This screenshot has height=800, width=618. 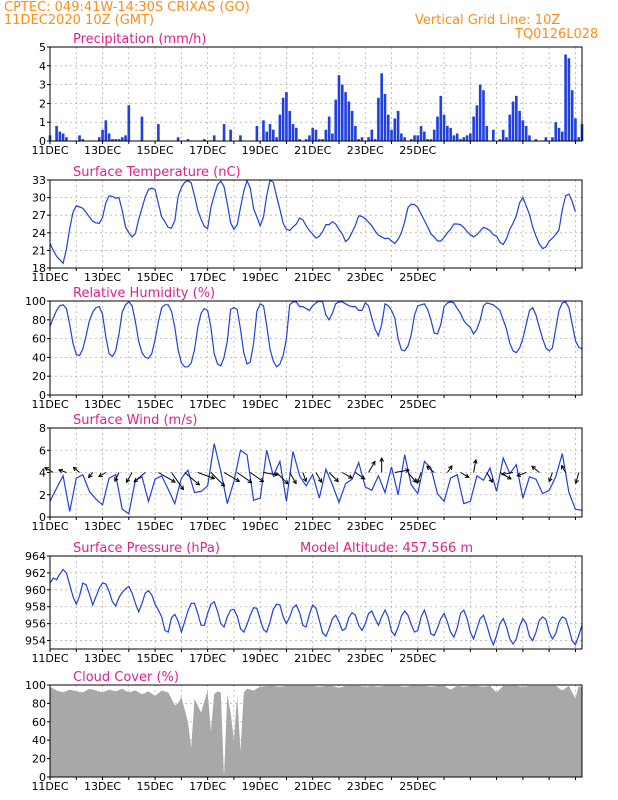 What do you see at coordinates (39, 759) in the screenshot?
I see `y-tick-label: 20` at bounding box center [39, 759].